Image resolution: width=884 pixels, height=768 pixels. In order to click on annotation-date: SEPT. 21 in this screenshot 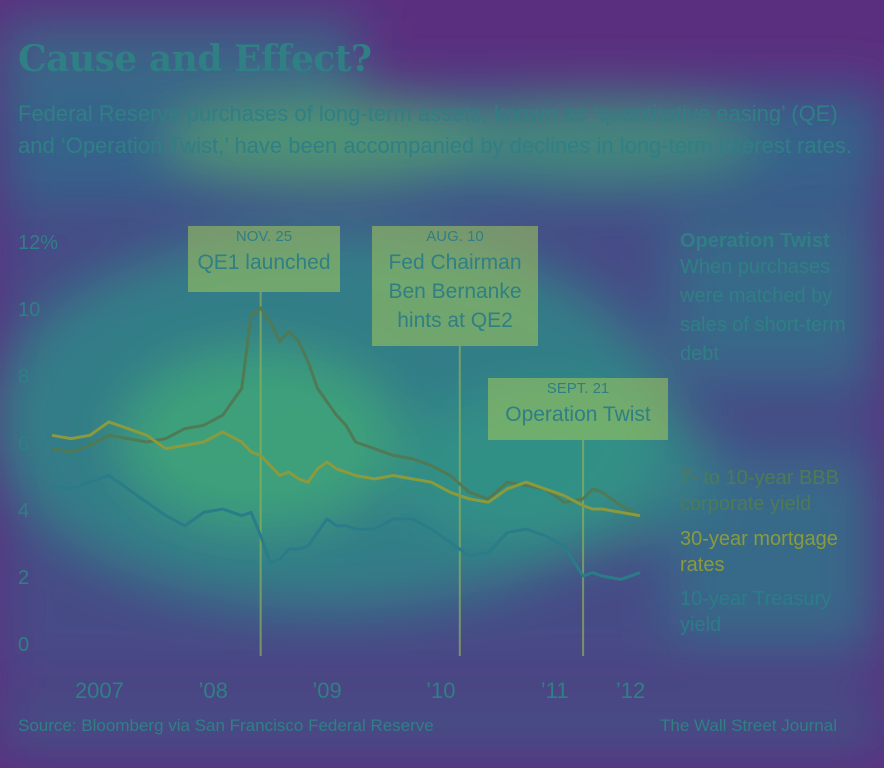, I will do `click(578, 388)`.